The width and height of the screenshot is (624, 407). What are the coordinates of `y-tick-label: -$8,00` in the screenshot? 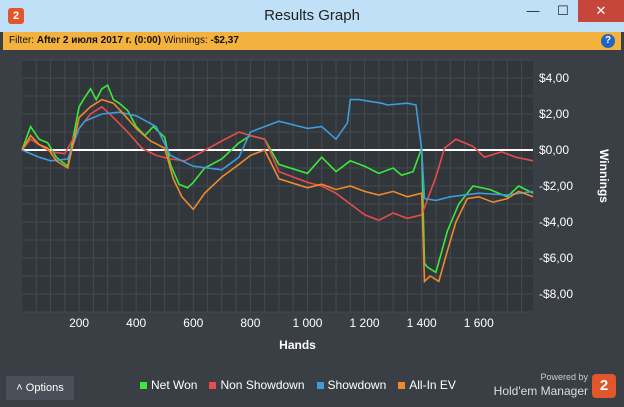 It's located at (556, 294).